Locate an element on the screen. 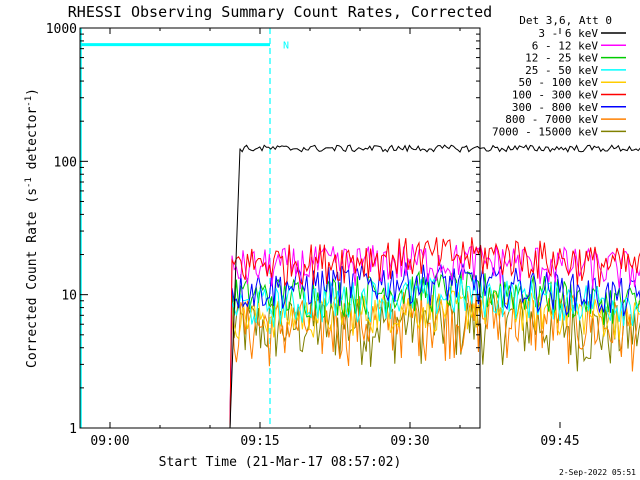  y-axis-label-part: ) is located at coordinates (32, 92).